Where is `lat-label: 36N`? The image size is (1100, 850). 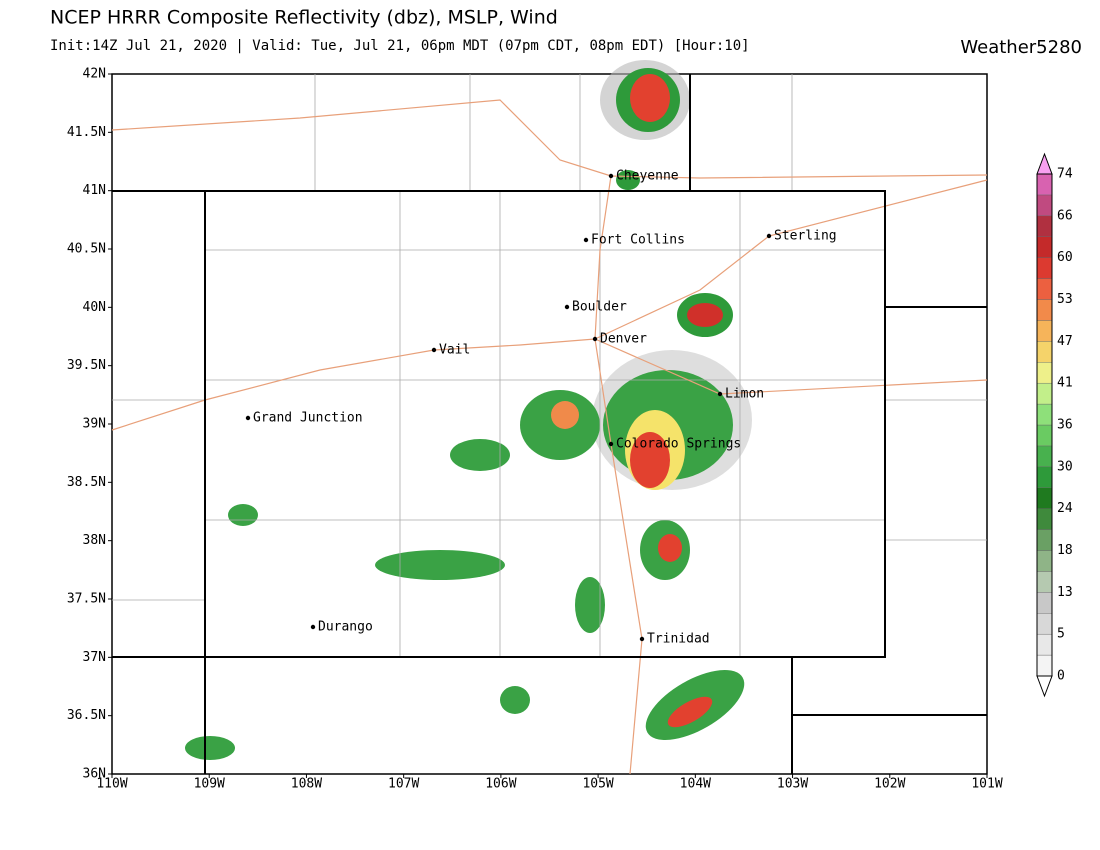 lat-label: 36N is located at coordinates (94, 774).